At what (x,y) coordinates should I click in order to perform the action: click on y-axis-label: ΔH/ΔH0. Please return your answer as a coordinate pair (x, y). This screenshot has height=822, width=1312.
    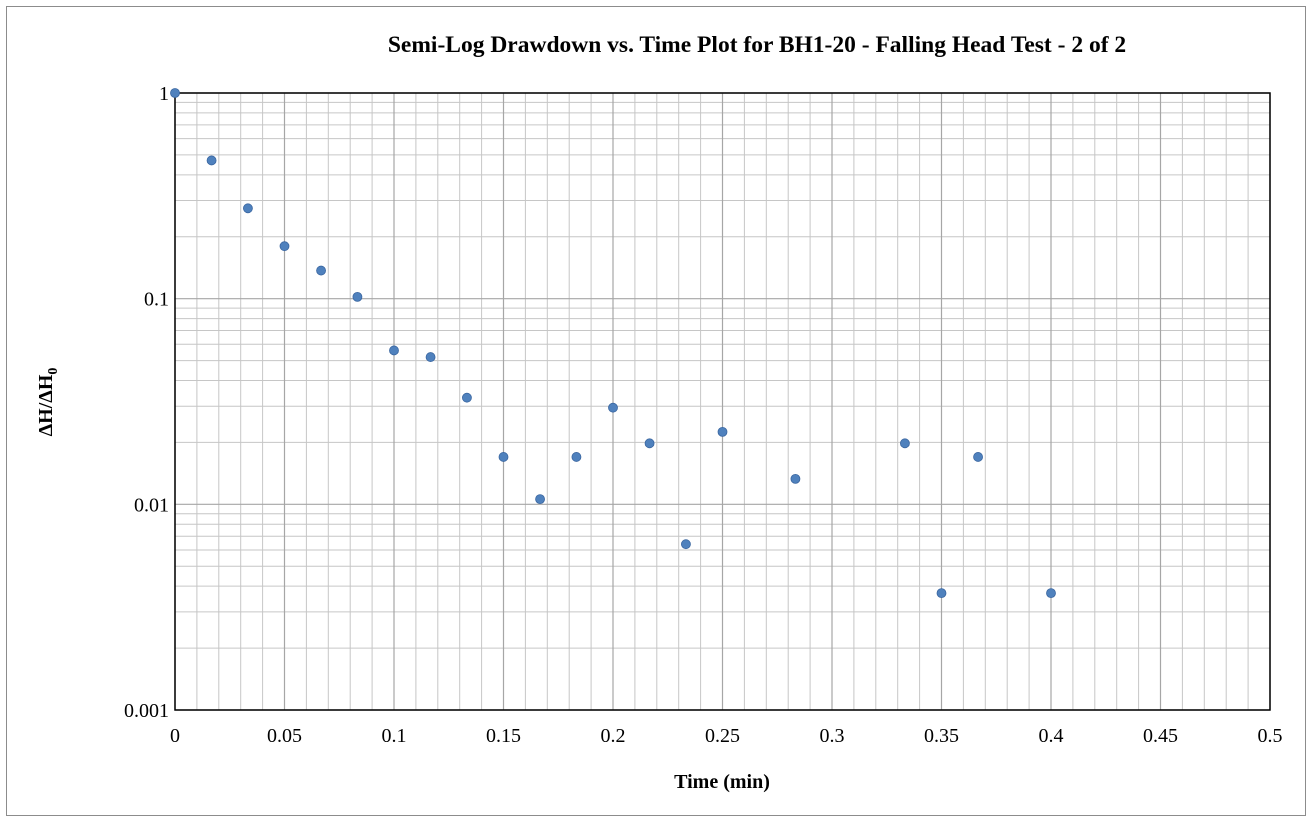
    Looking at the image, I should click on (48, 402).